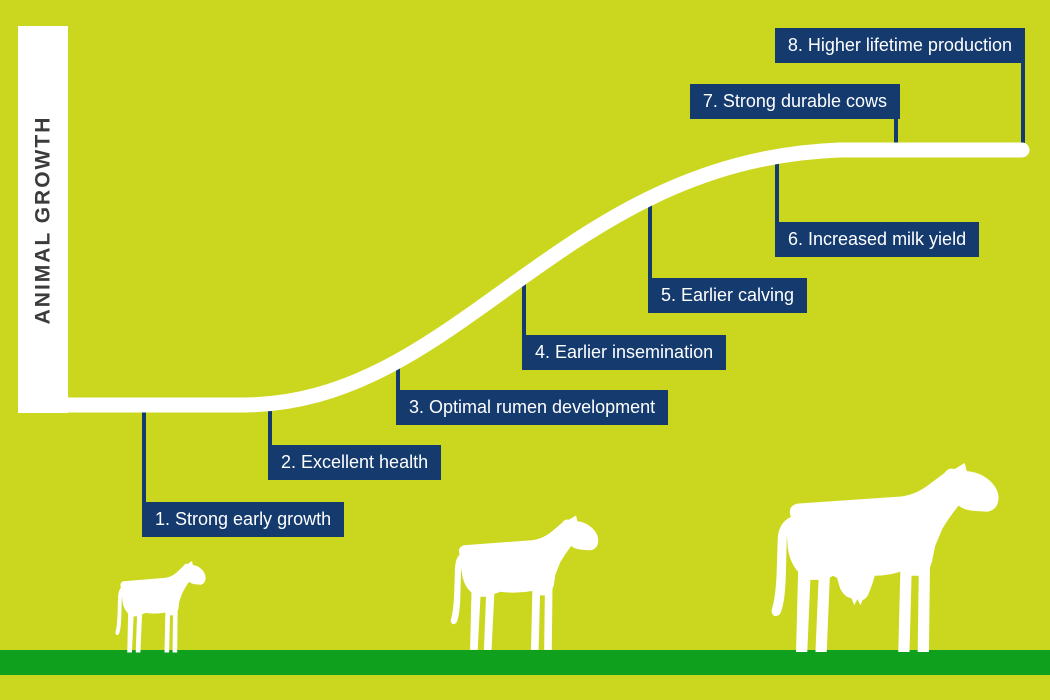 This screenshot has width=1050, height=700. I want to click on young-cow-silhouette-path, so click(524, 582).